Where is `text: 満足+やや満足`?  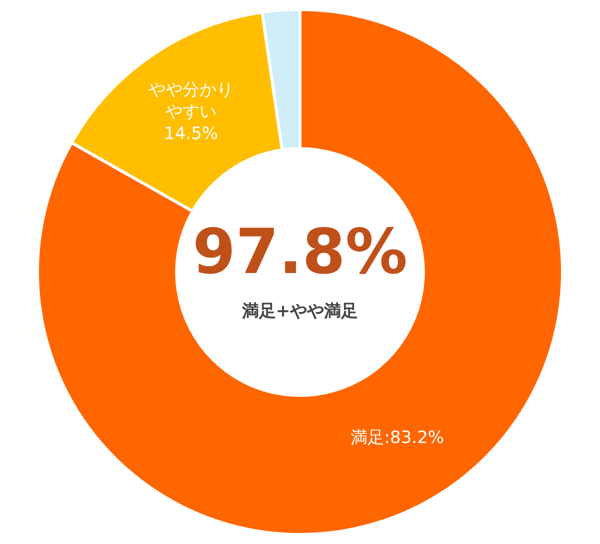
text: 満足+やや満足 is located at coordinates (299, 311).